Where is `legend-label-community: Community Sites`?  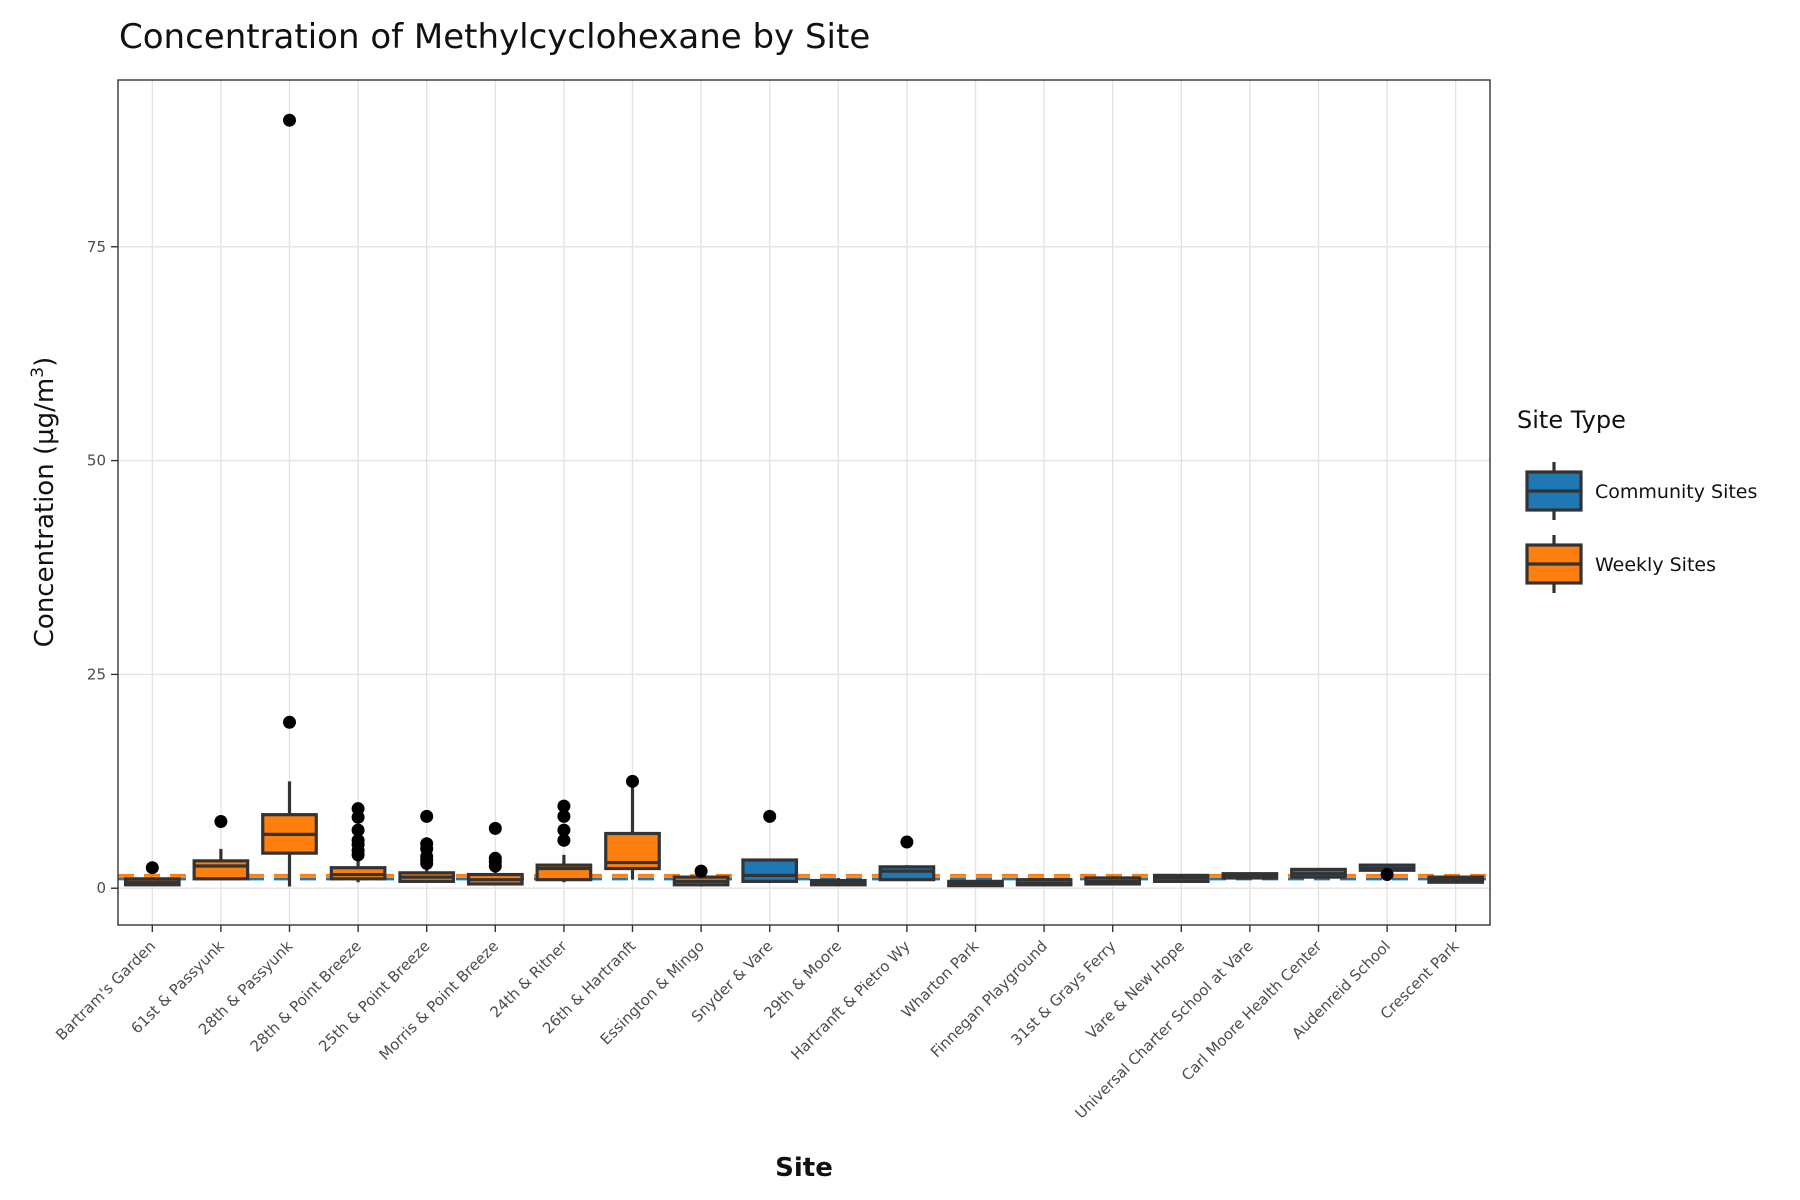 legend-label-community: Community Sites is located at coordinates (1676, 492).